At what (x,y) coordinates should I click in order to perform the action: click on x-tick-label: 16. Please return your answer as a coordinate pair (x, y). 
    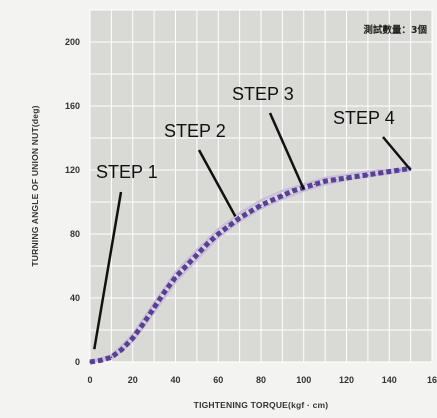
    Looking at the image, I should click on (432, 380).